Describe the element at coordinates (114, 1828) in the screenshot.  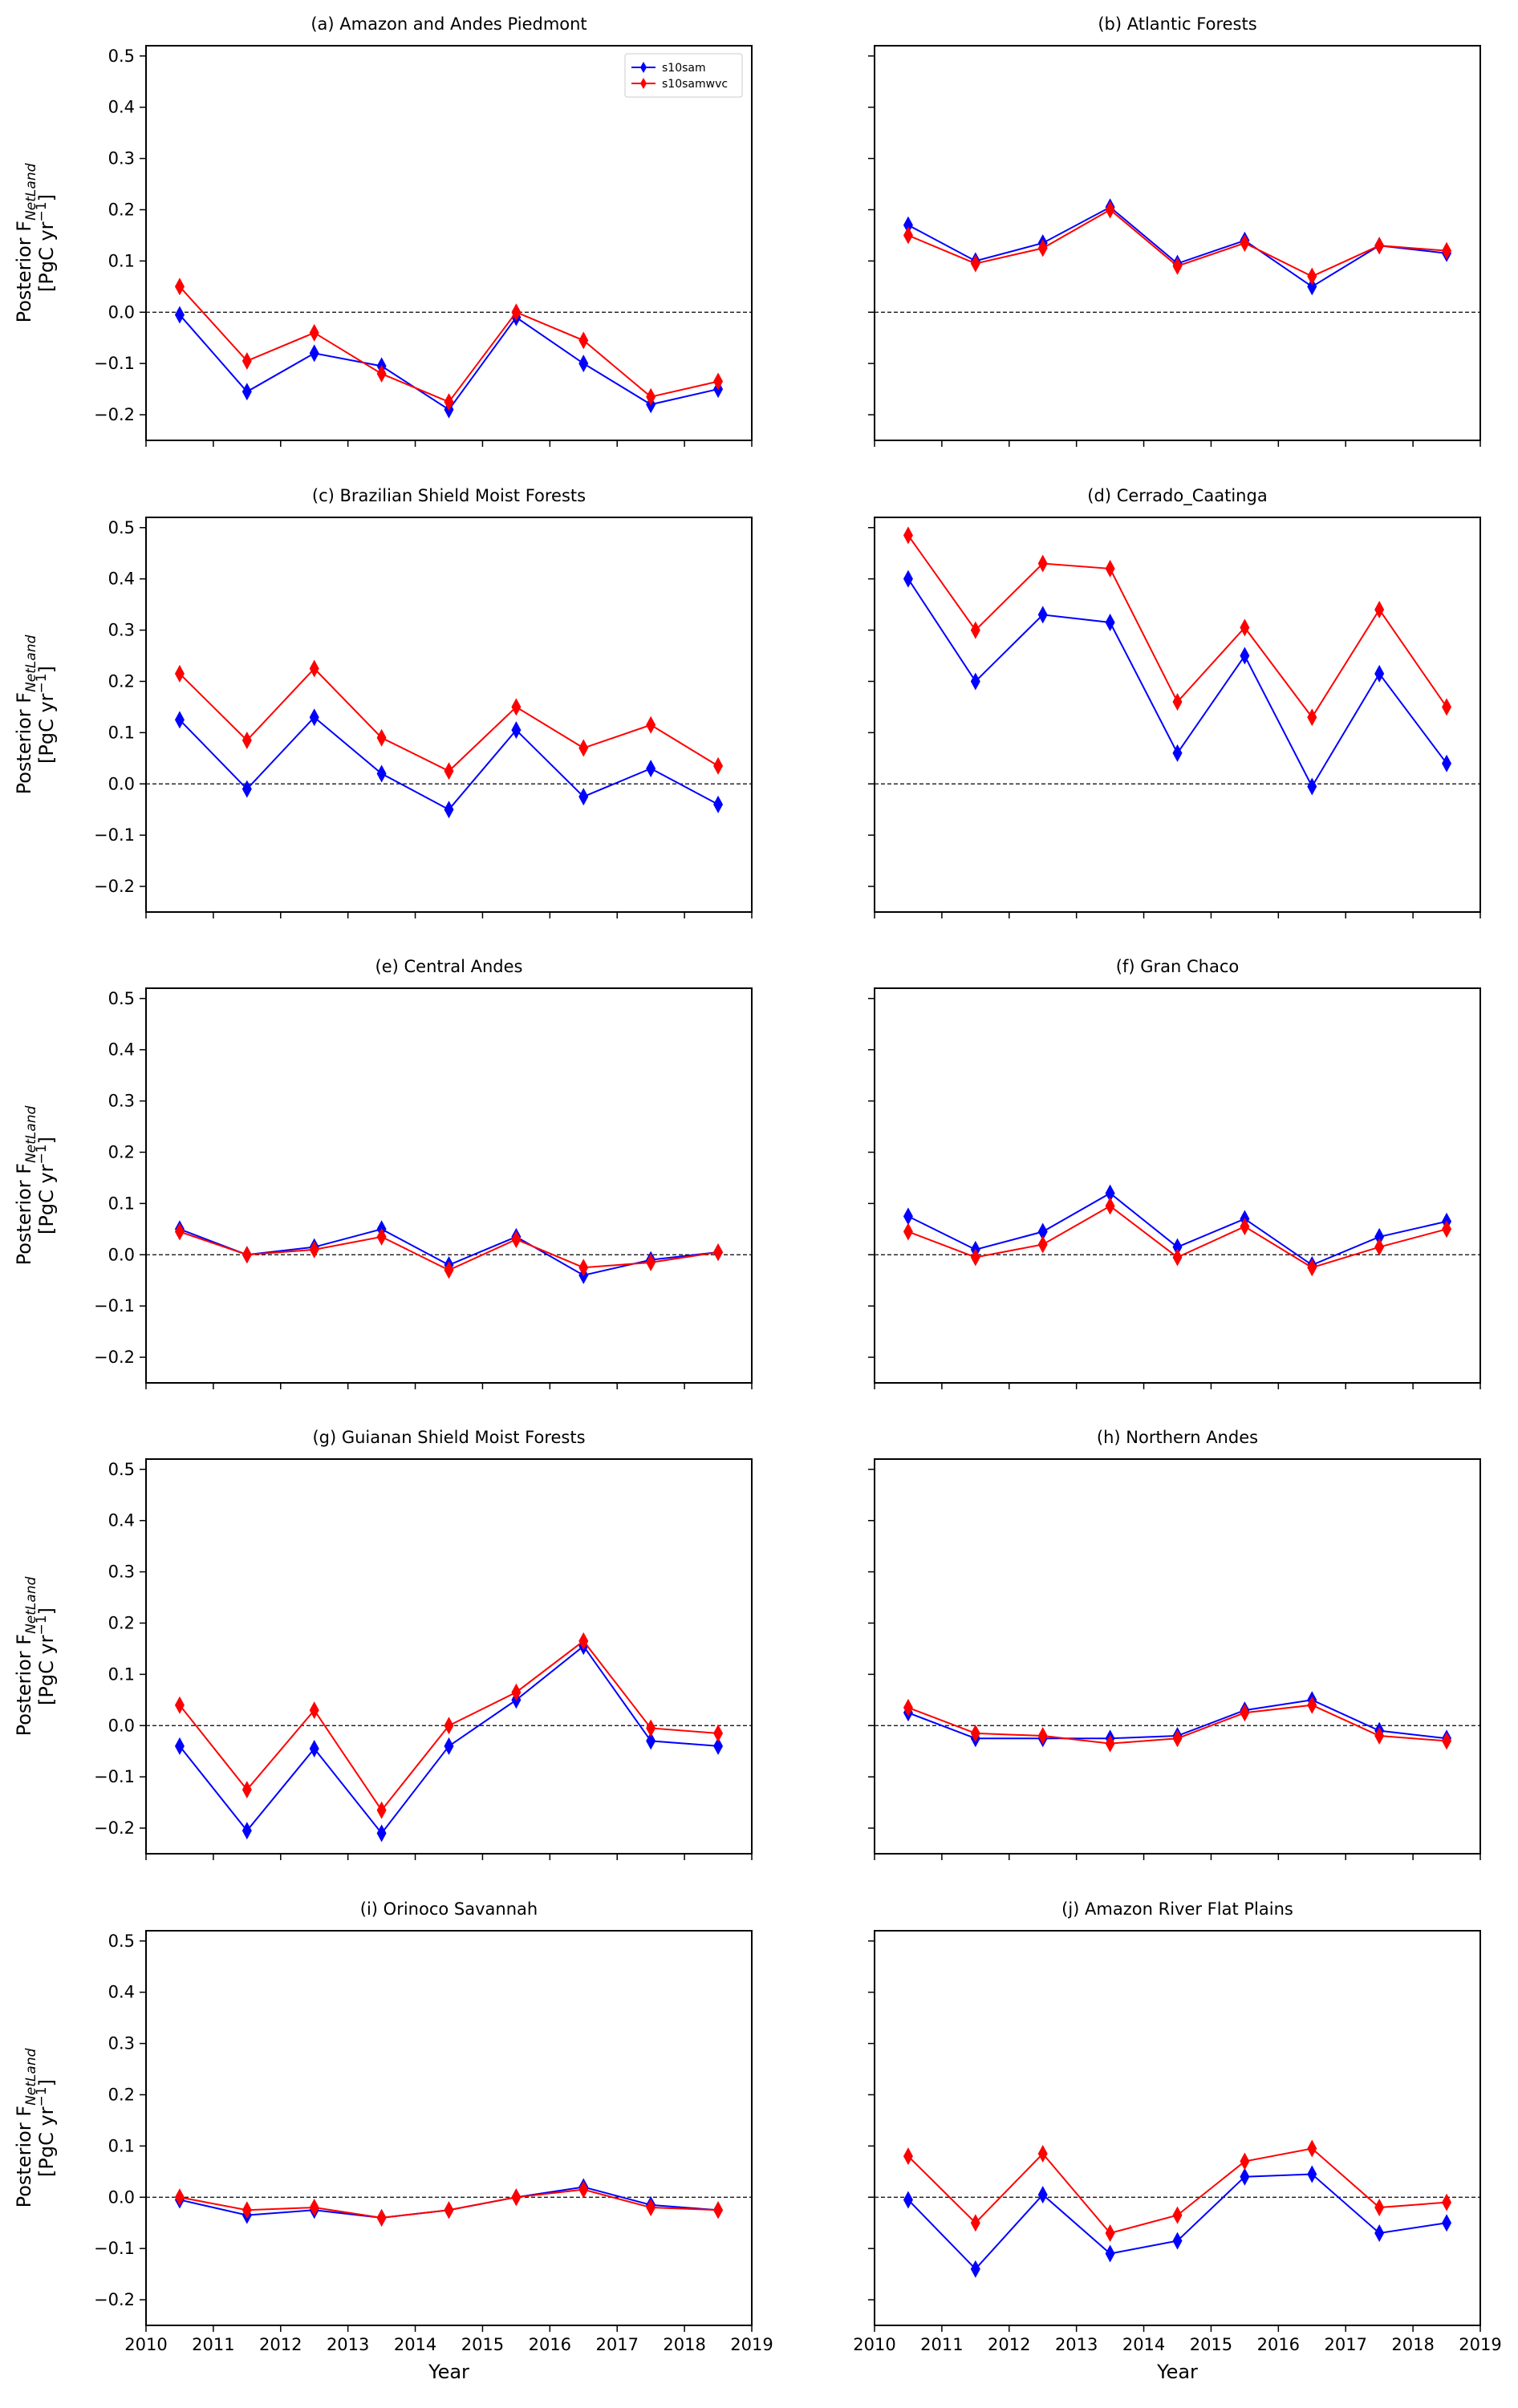
I see `y-tick-label: −0.2` at that location.